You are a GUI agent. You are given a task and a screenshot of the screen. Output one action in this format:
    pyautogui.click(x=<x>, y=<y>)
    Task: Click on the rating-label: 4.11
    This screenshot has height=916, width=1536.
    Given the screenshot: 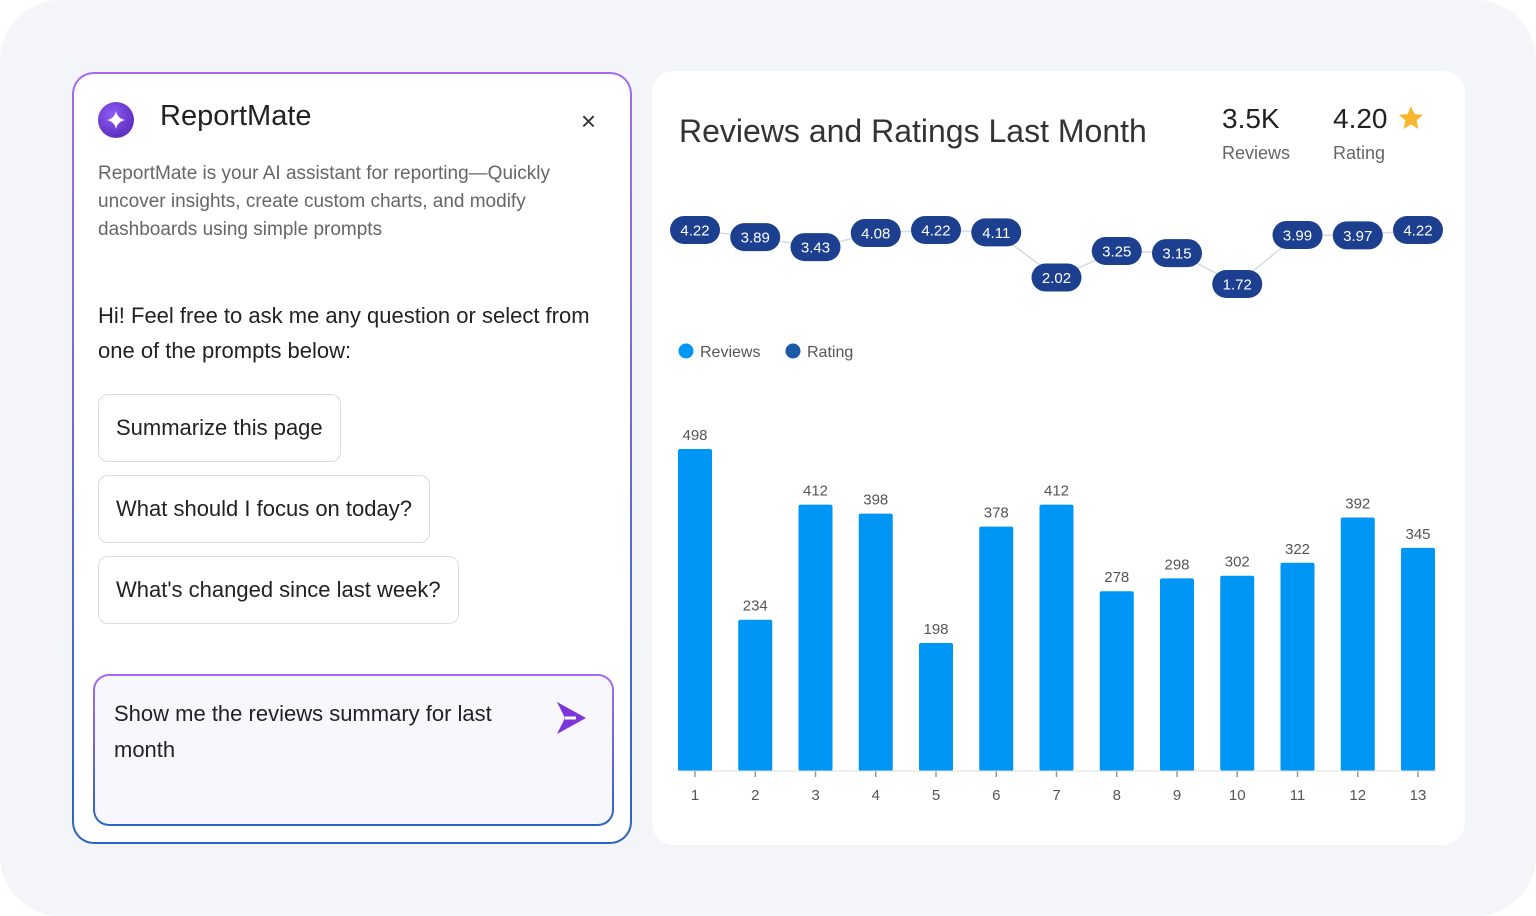 What is the action you would take?
    pyautogui.click(x=996, y=233)
    